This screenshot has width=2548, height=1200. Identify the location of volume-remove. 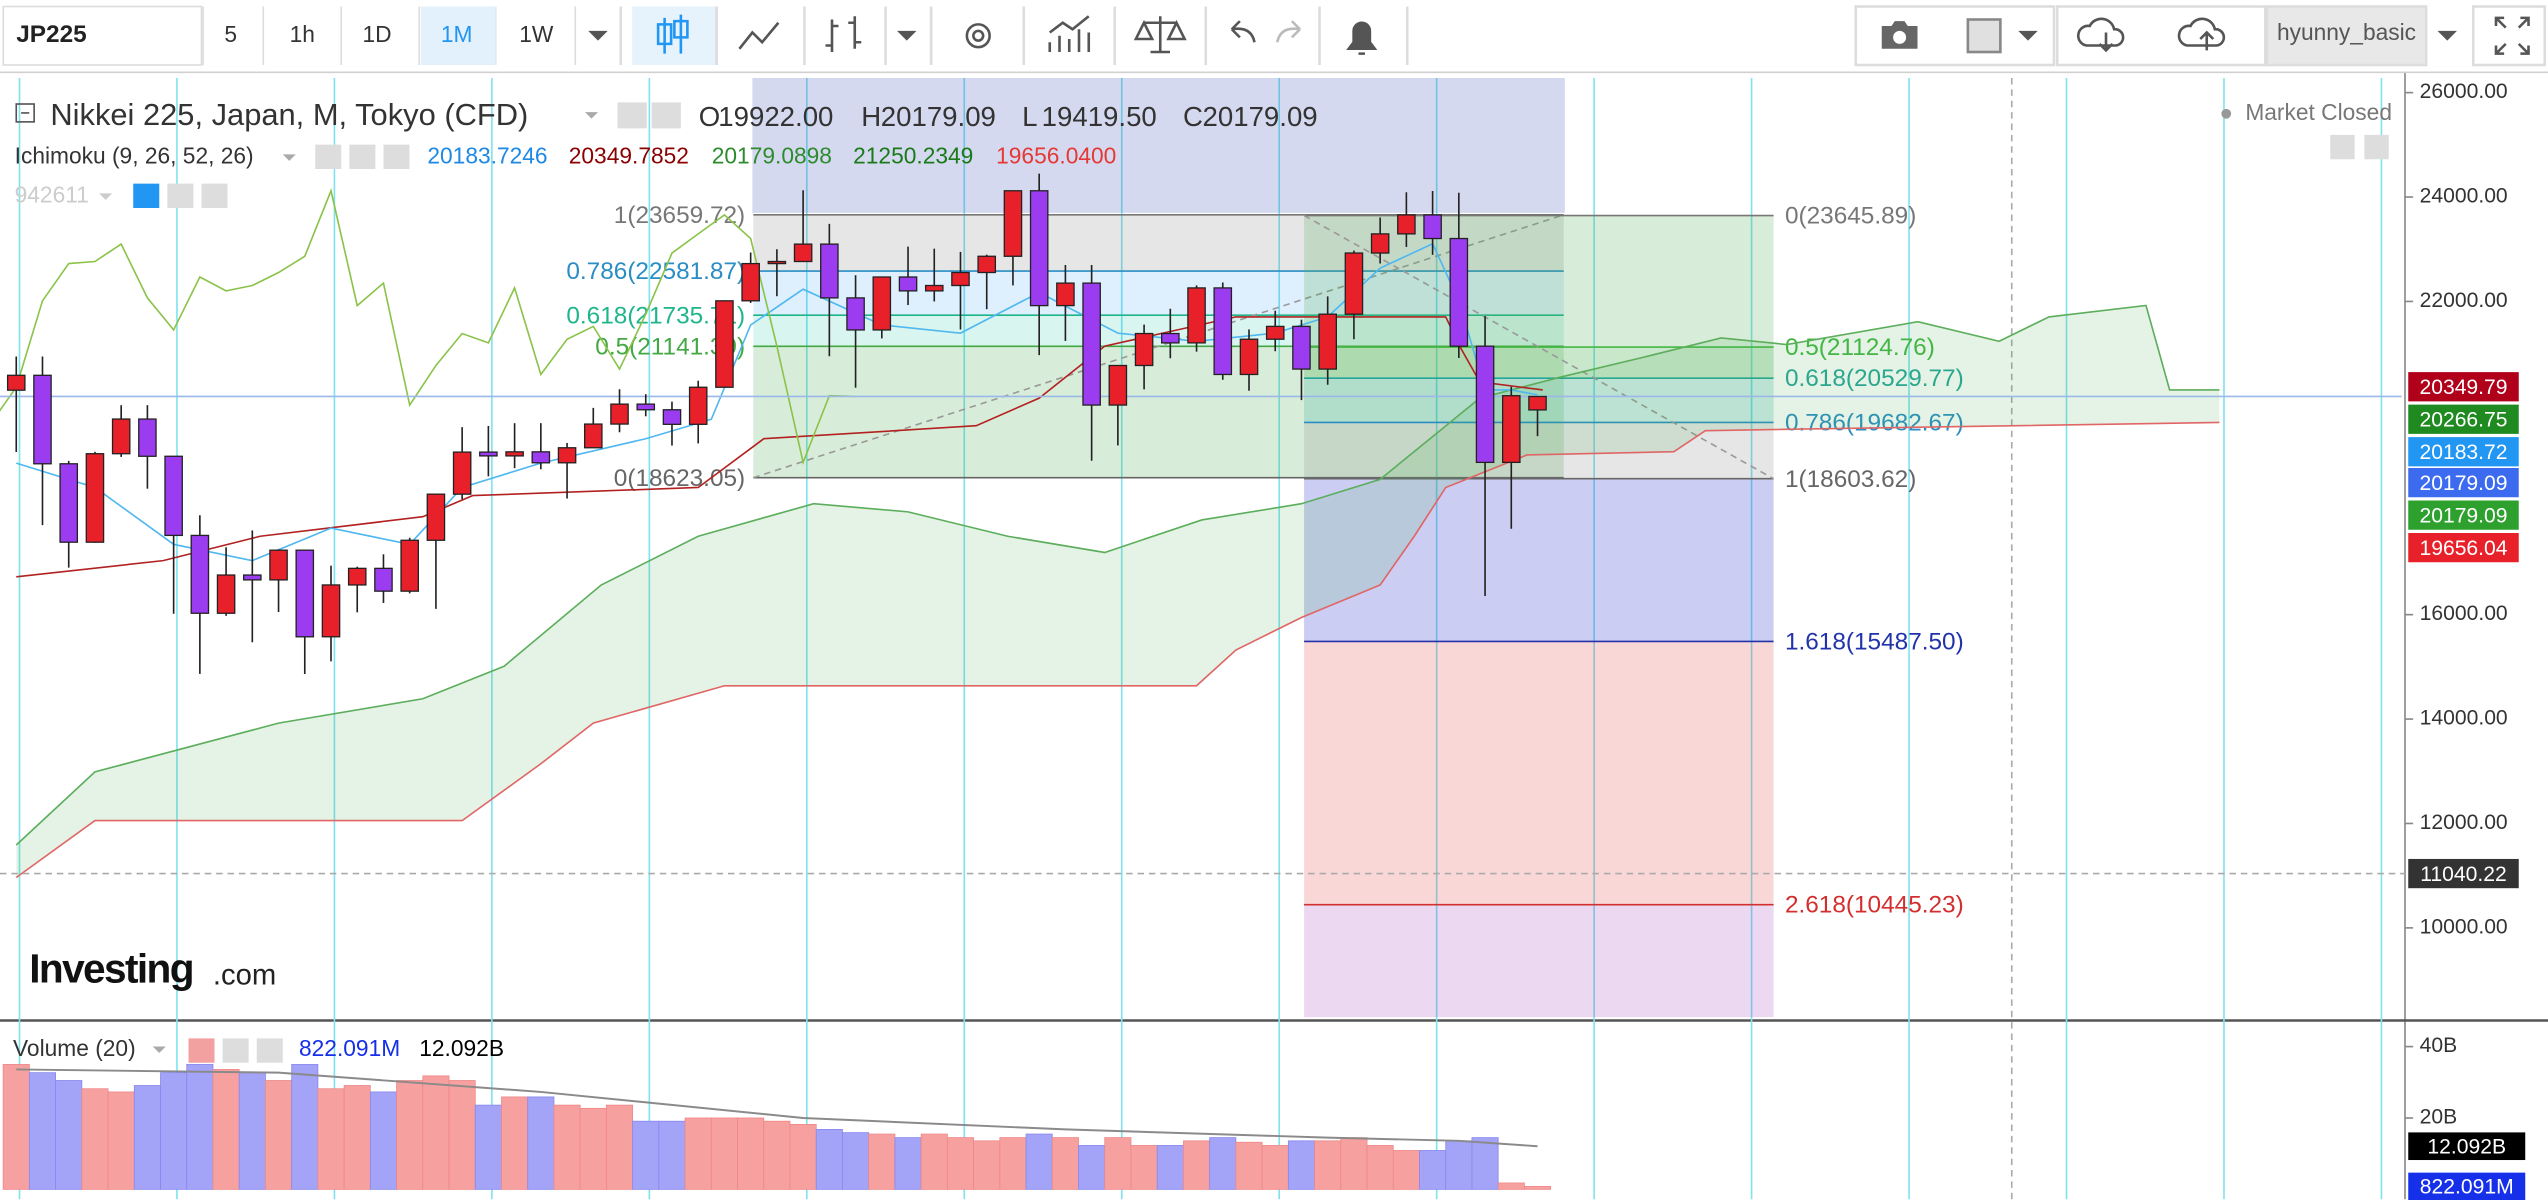
(269, 1050).